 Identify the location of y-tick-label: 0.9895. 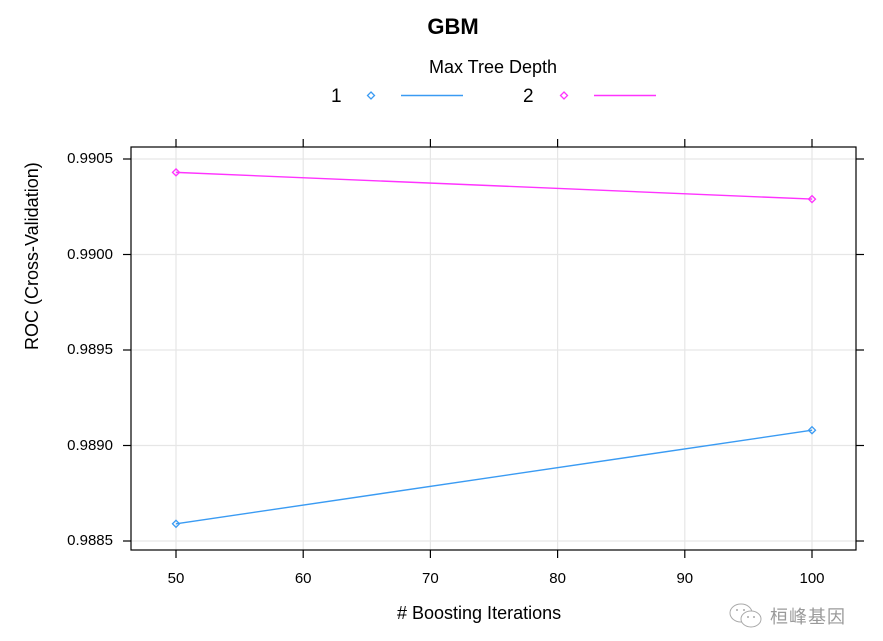
(90, 349).